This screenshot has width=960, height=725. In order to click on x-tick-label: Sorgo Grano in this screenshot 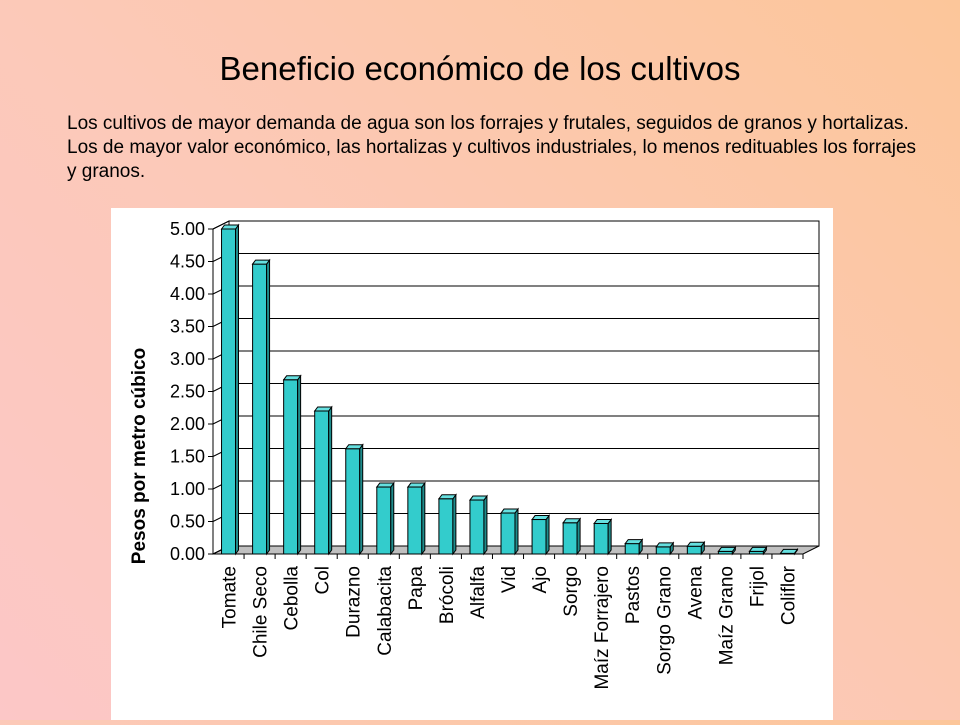, I will do `click(664, 620)`.